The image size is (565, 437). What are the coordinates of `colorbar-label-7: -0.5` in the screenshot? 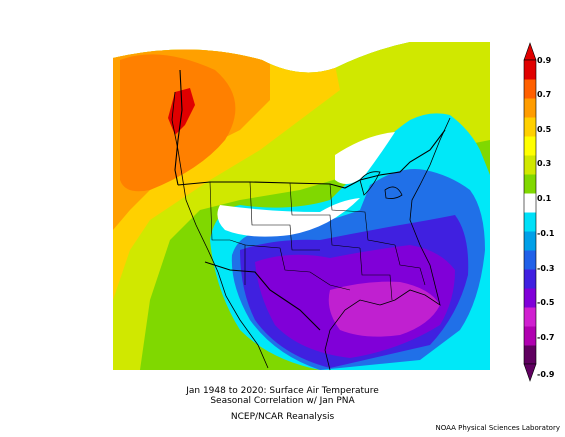 It's located at (546, 302).